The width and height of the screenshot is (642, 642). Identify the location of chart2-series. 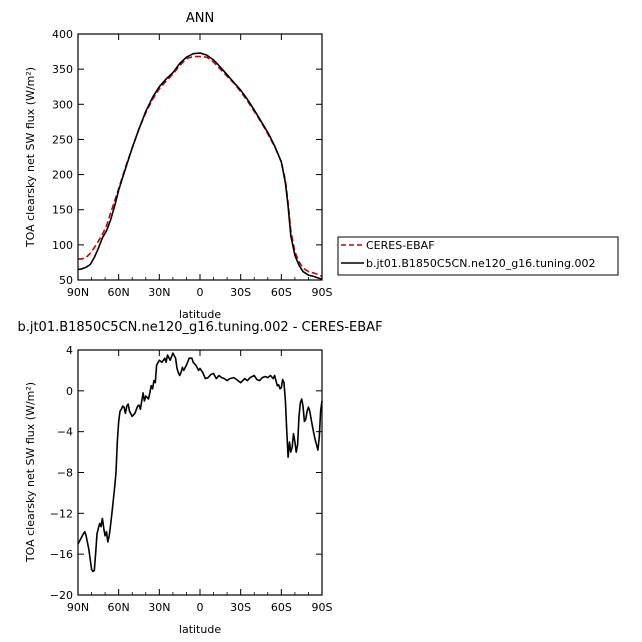
(200, 462).